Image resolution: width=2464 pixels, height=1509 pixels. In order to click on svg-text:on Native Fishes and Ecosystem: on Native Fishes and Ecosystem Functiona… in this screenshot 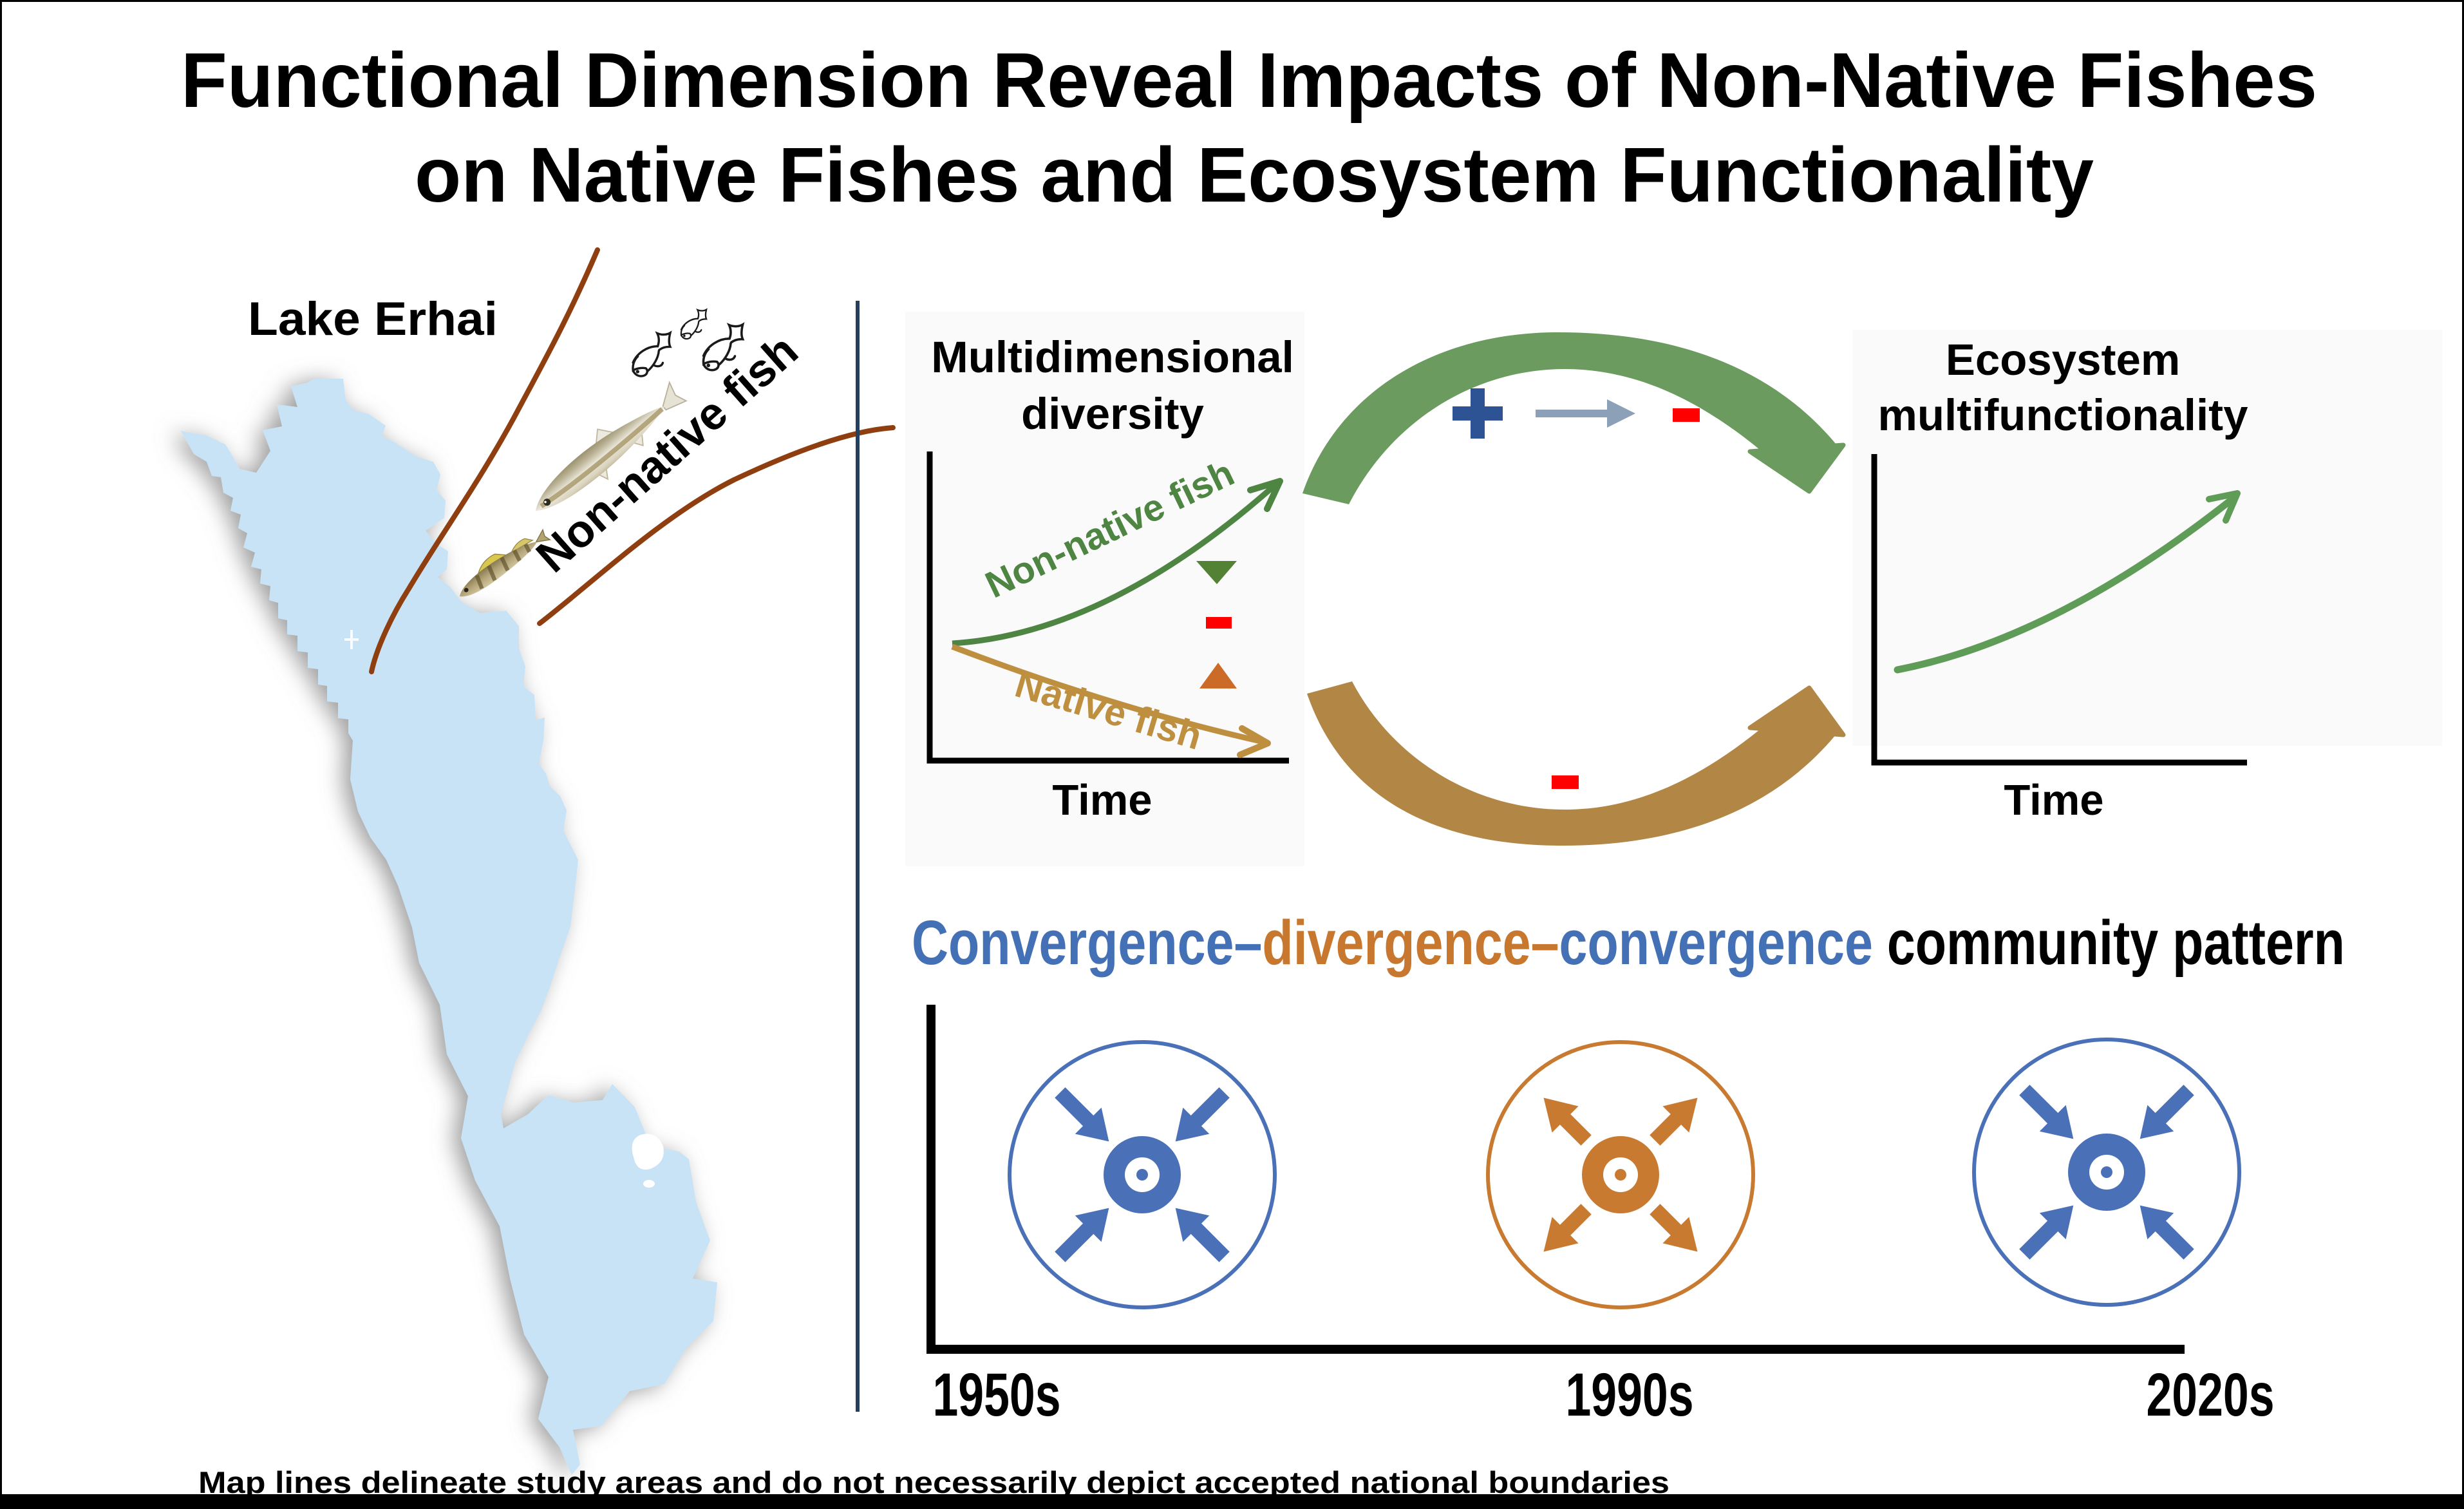, I will do `click(1254, 175)`.